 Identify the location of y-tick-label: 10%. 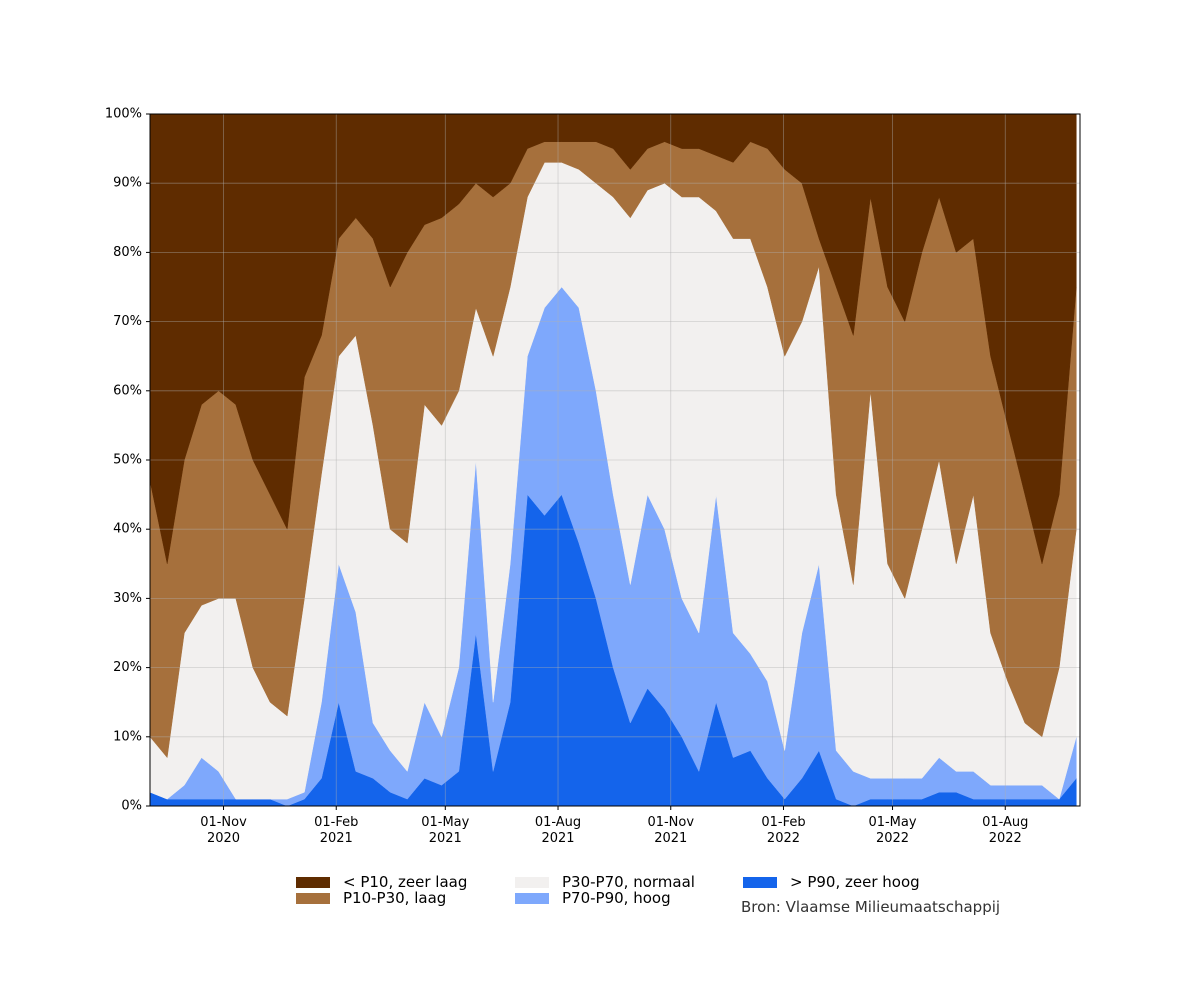
(127, 736).